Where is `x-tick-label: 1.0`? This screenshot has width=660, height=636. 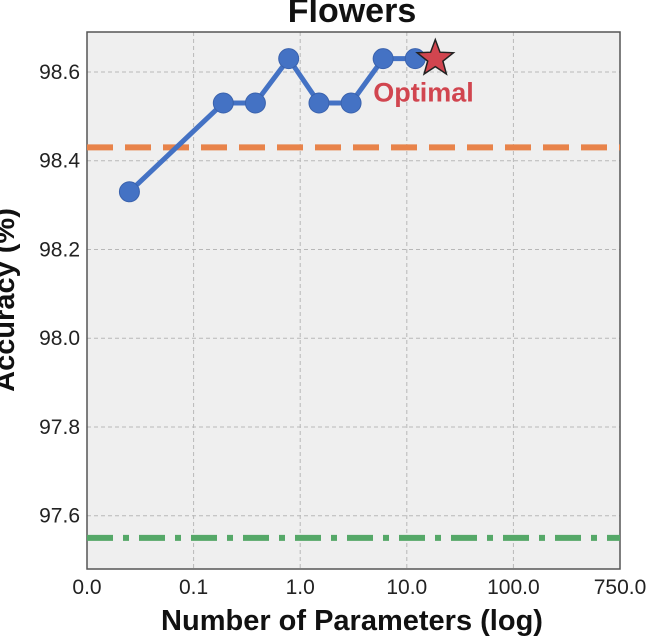
x-tick-label: 1.0 is located at coordinates (300, 587).